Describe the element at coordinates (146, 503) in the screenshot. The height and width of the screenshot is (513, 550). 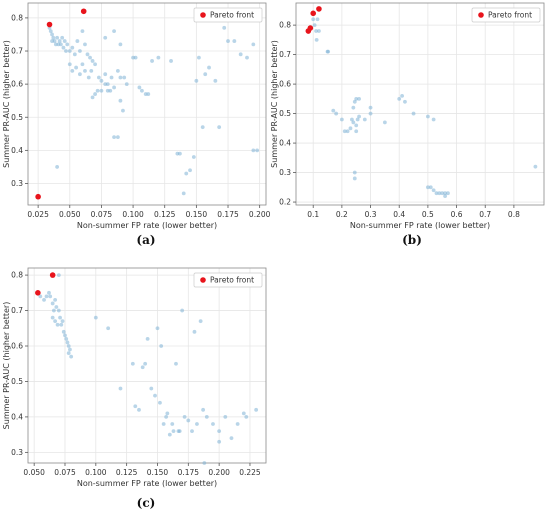
I see `caption-c: (c)` at that location.